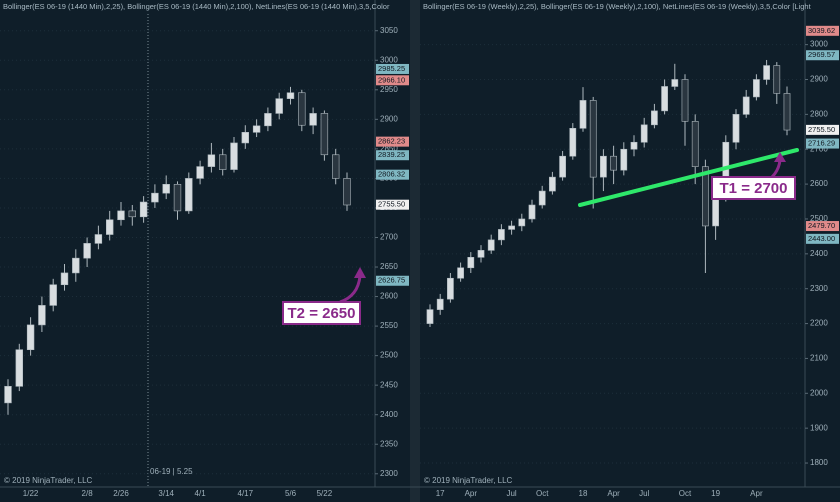  Describe the element at coordinates (819, 427) in the screenshot. I see `y-tick-label: 1900` at that location.